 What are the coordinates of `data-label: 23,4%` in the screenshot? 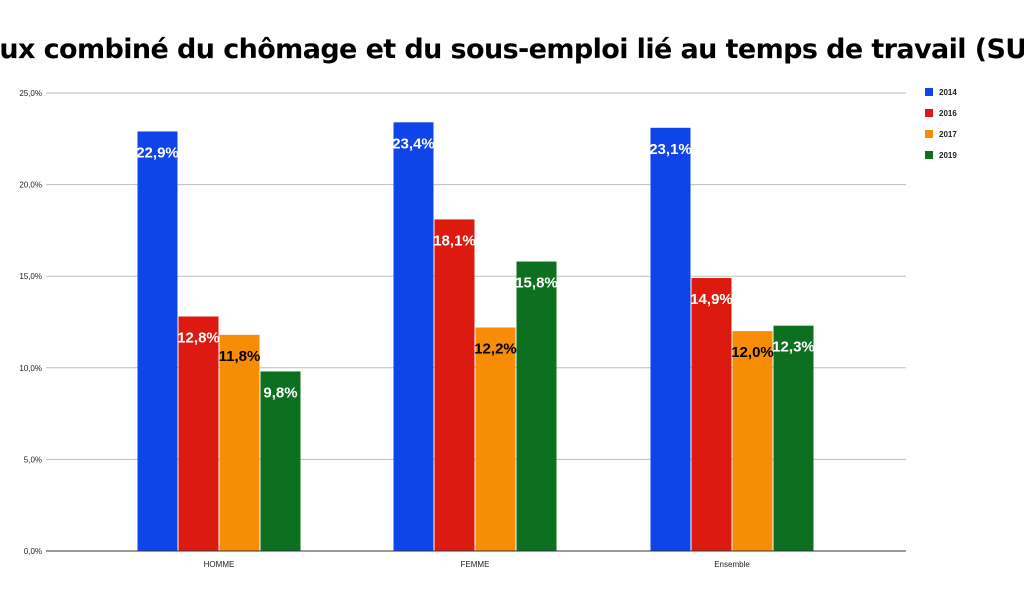 It's located at (413, 143).